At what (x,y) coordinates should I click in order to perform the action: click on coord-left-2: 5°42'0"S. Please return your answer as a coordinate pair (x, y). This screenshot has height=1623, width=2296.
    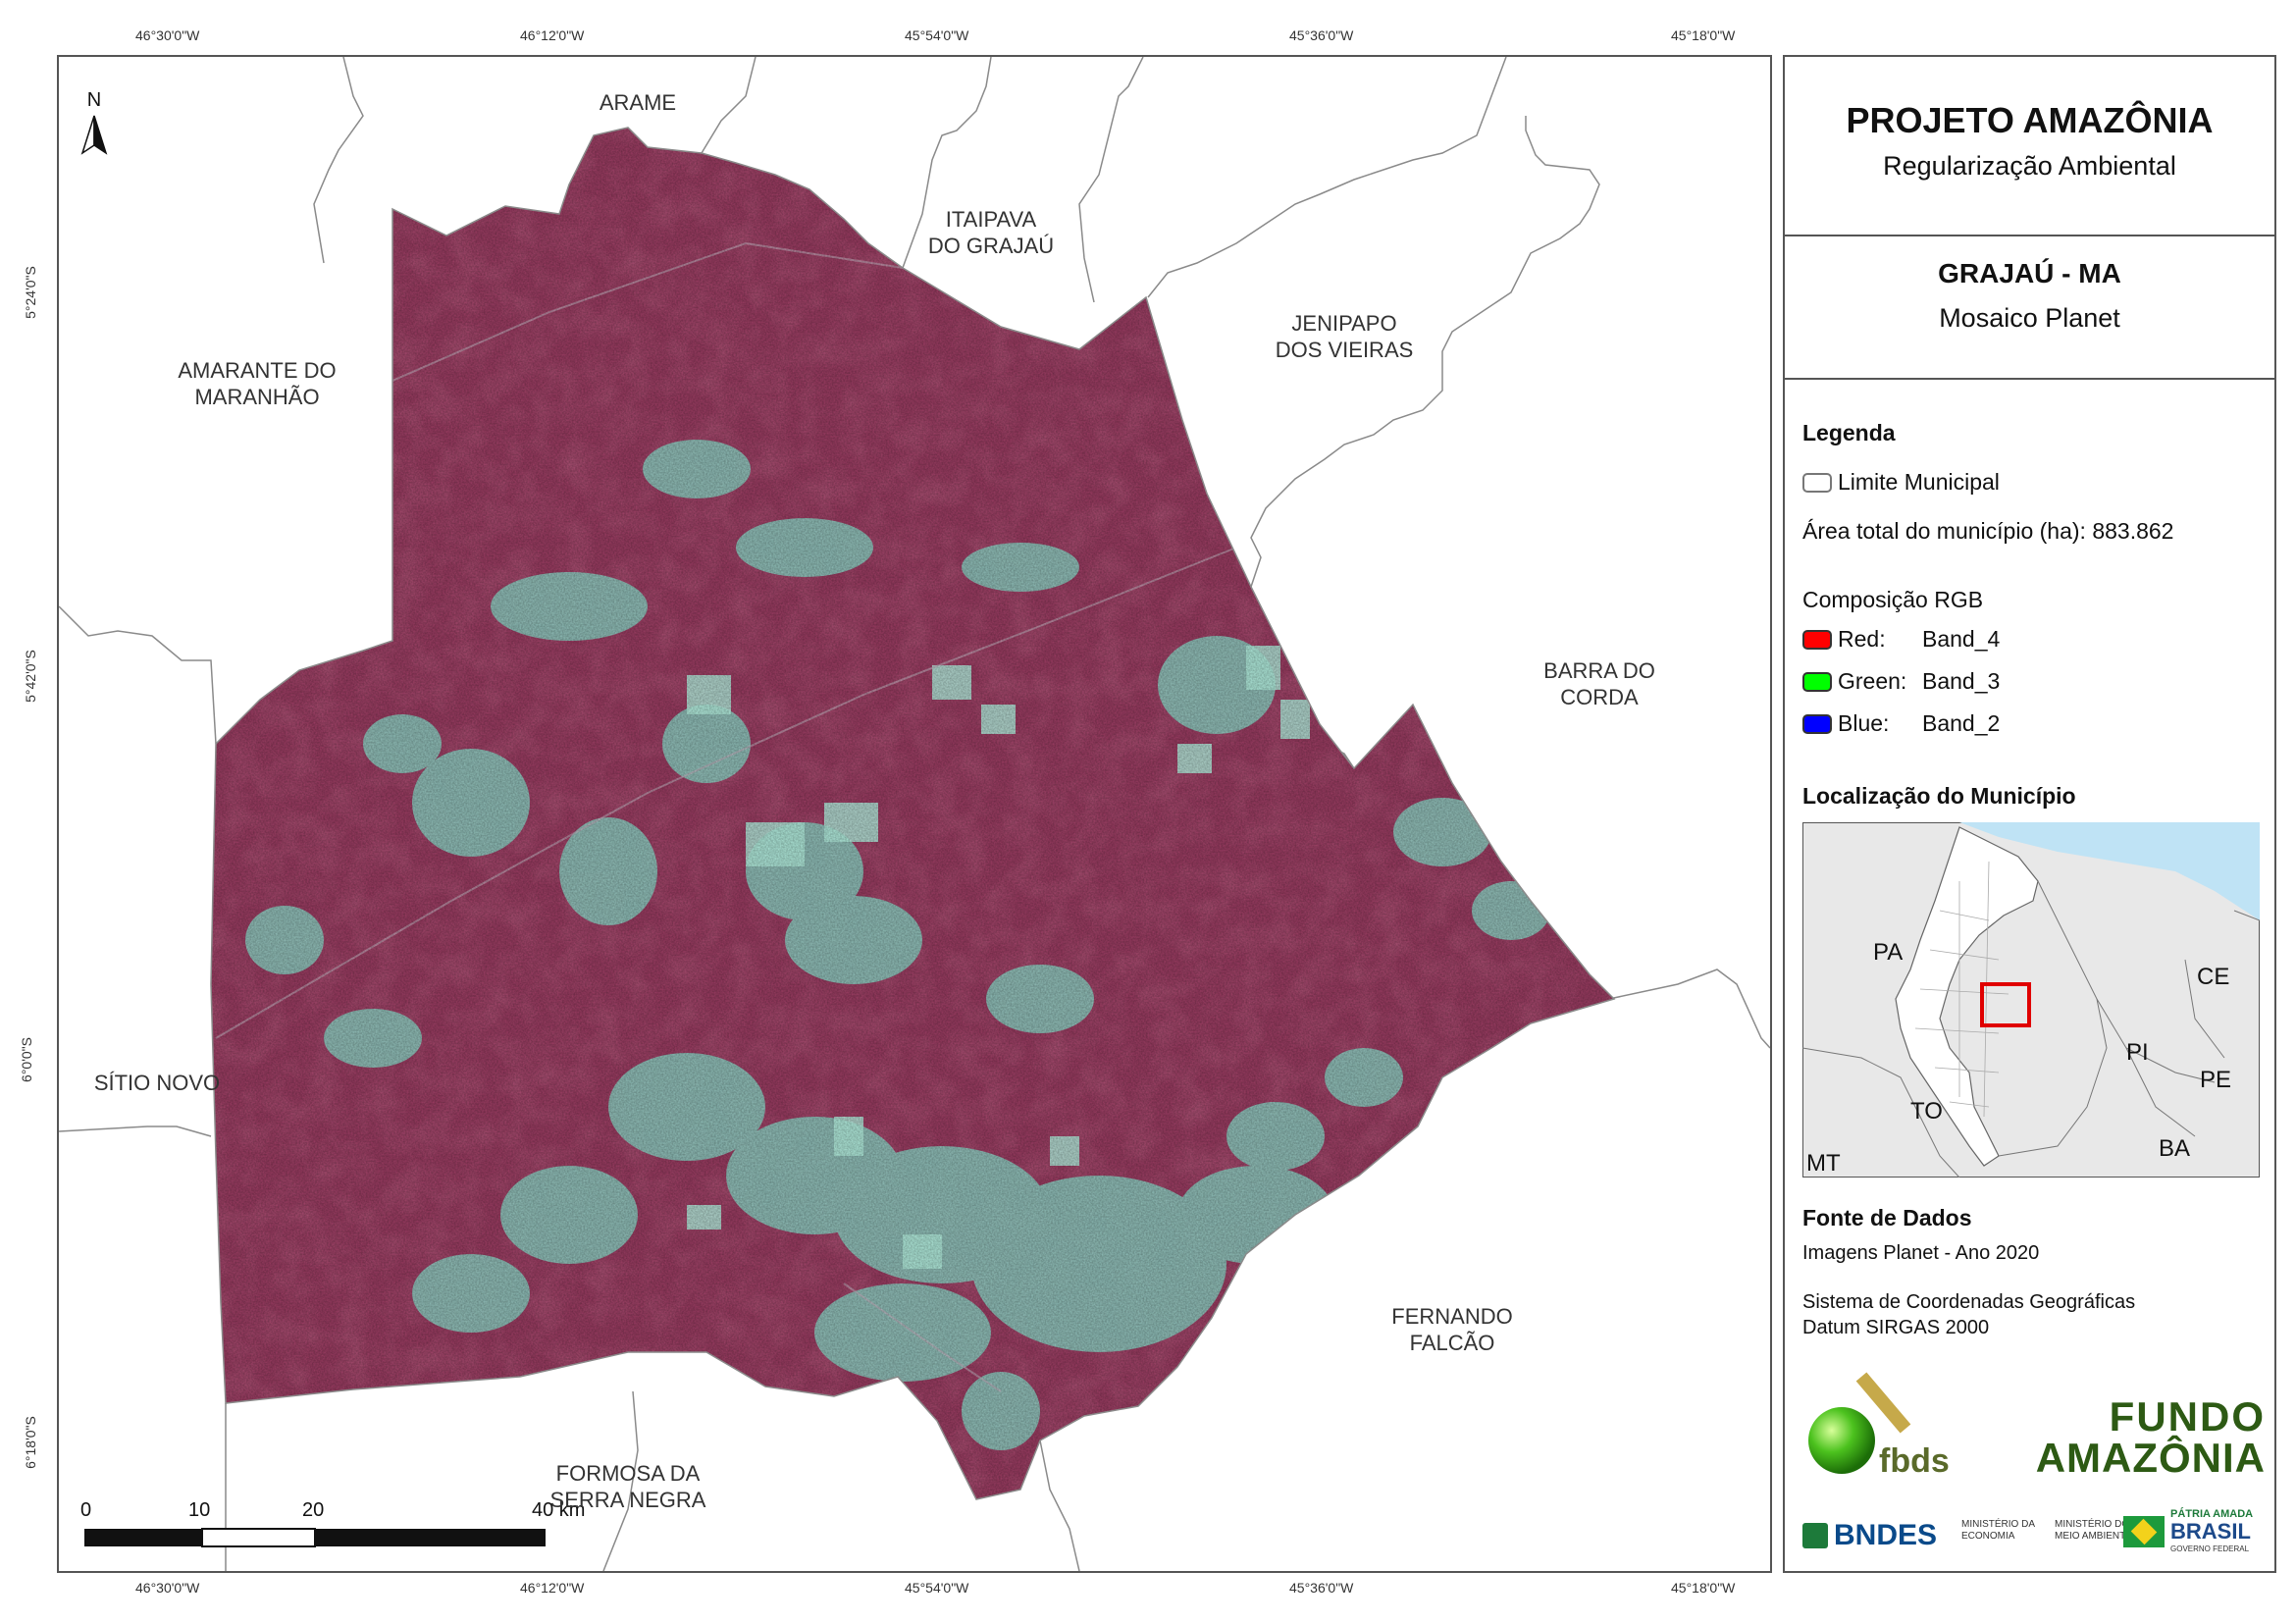
    Looking at the image, I should click on (30, 676).